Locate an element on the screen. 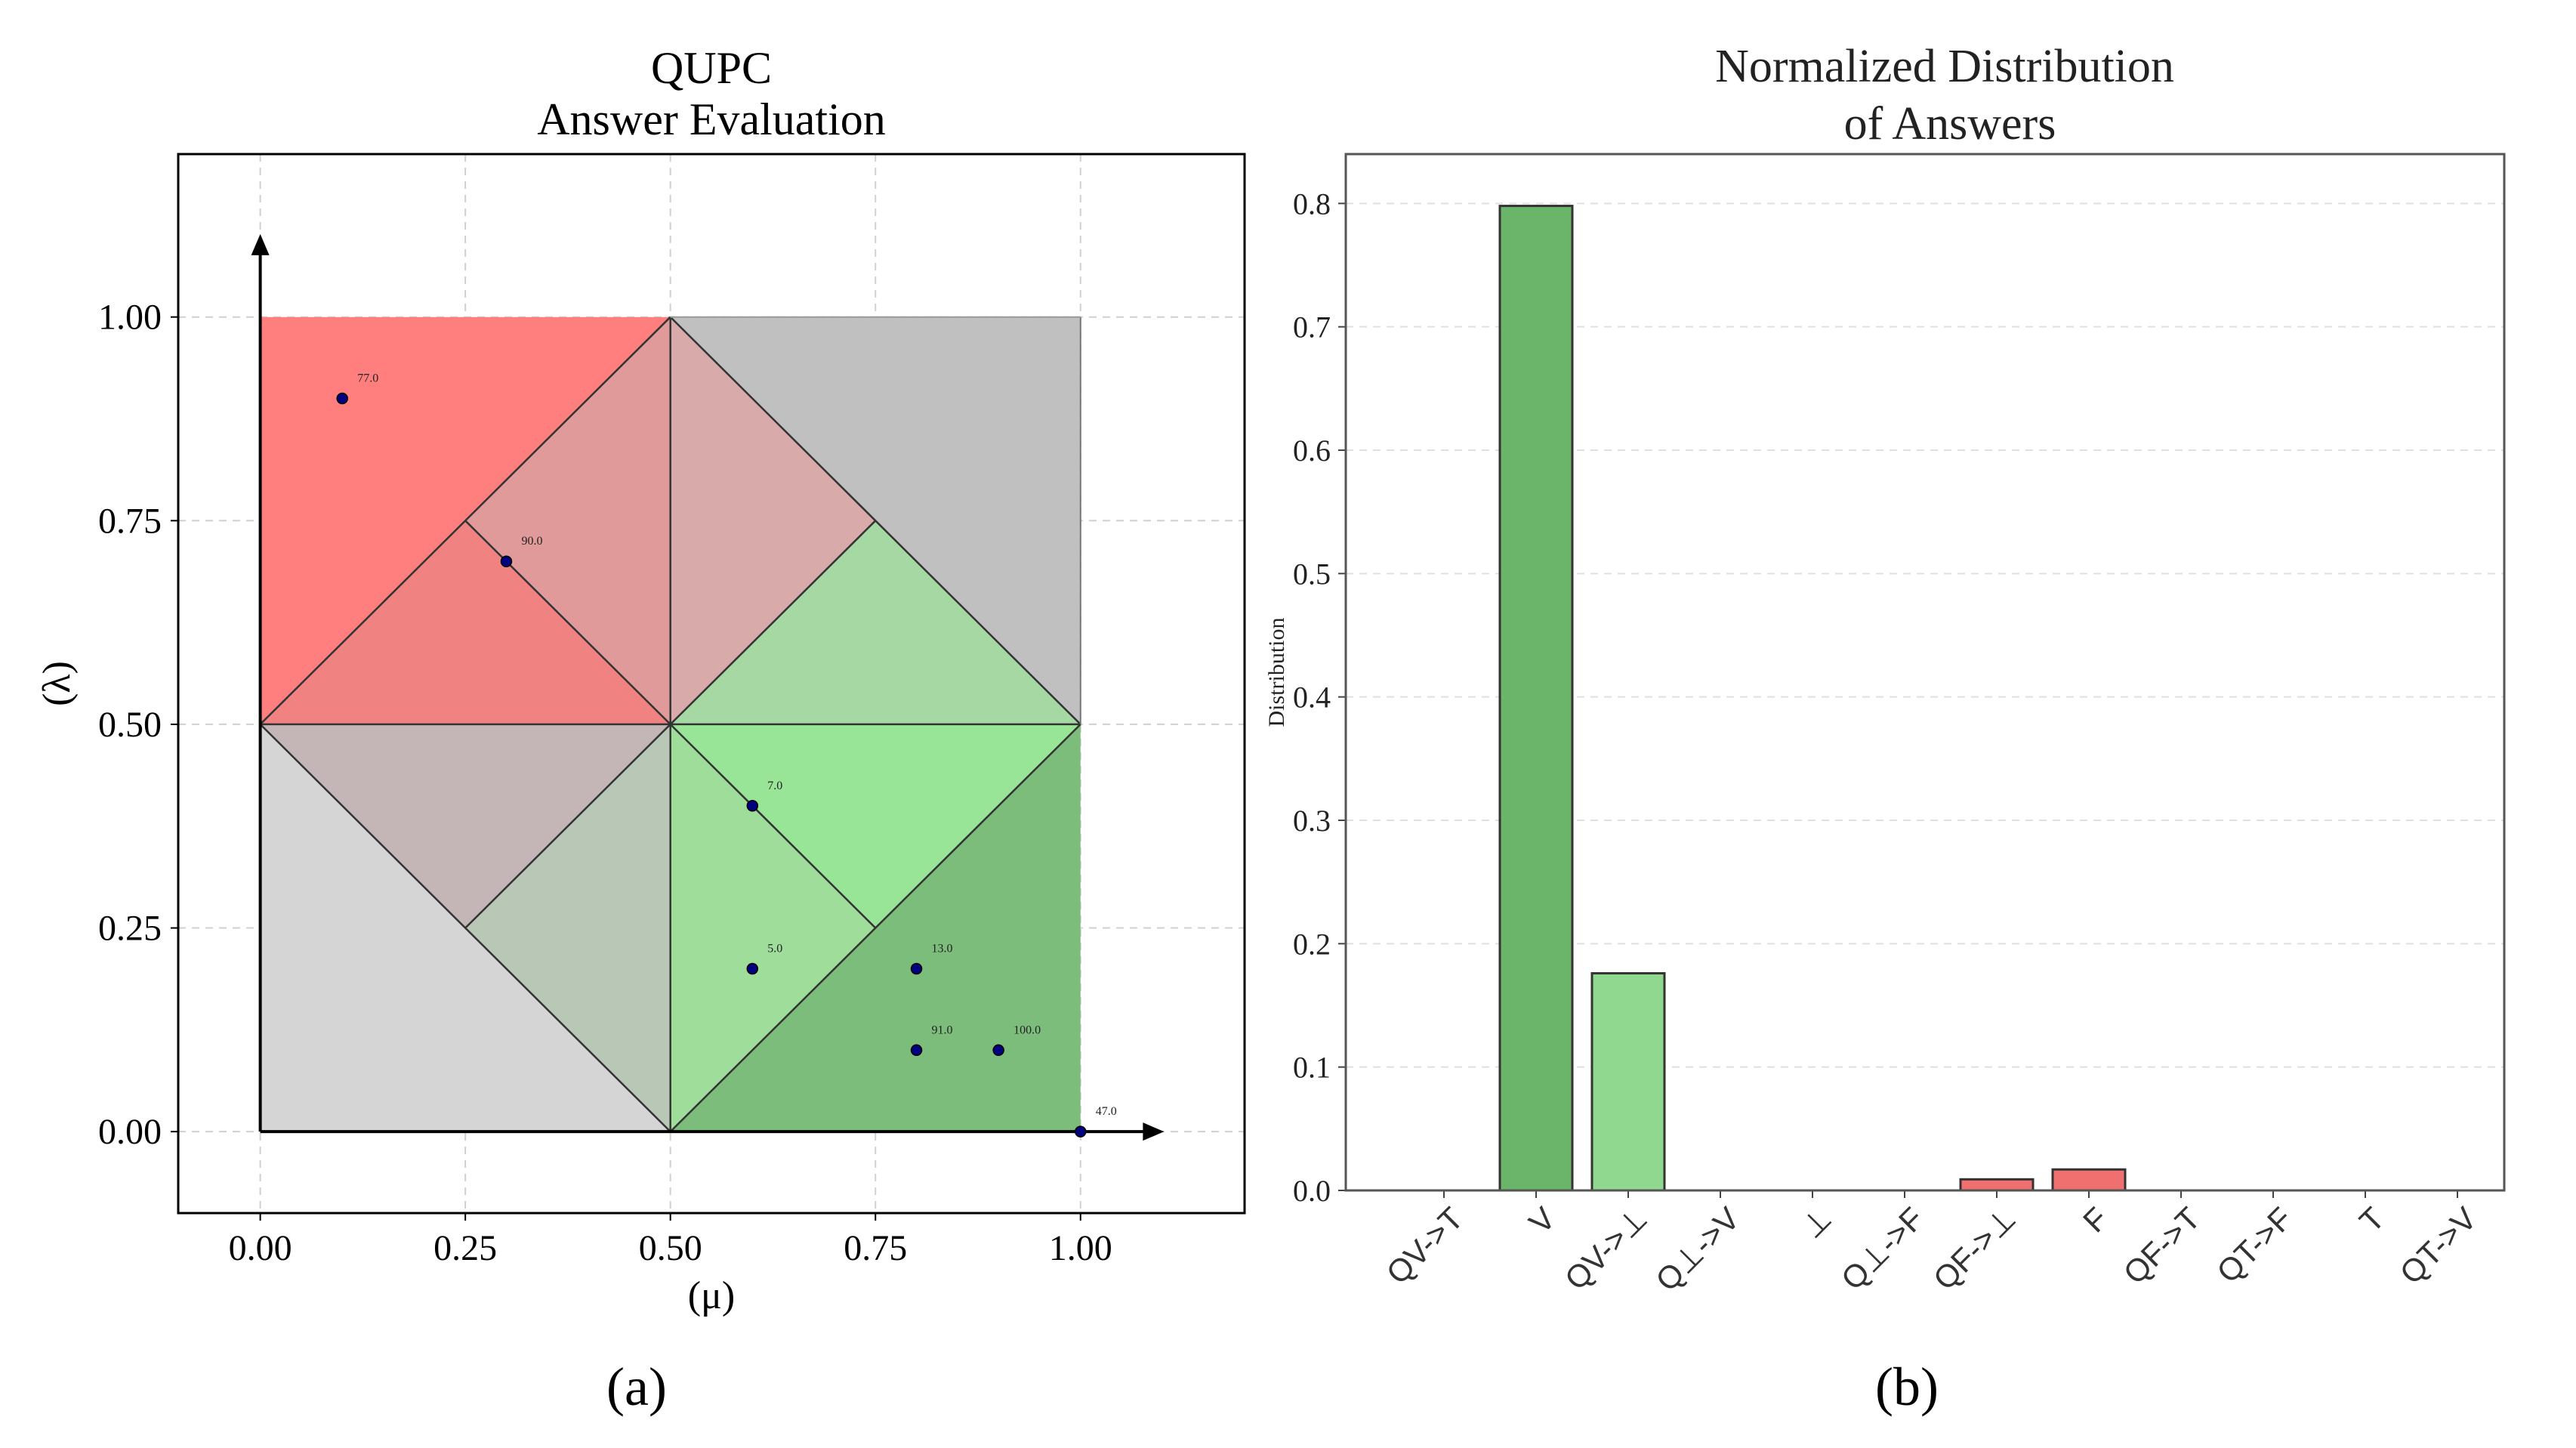 This screenshot has height=1448, width=2576. chart-b-ytick-label: 0.6 is located at coordinates (1312, 451).